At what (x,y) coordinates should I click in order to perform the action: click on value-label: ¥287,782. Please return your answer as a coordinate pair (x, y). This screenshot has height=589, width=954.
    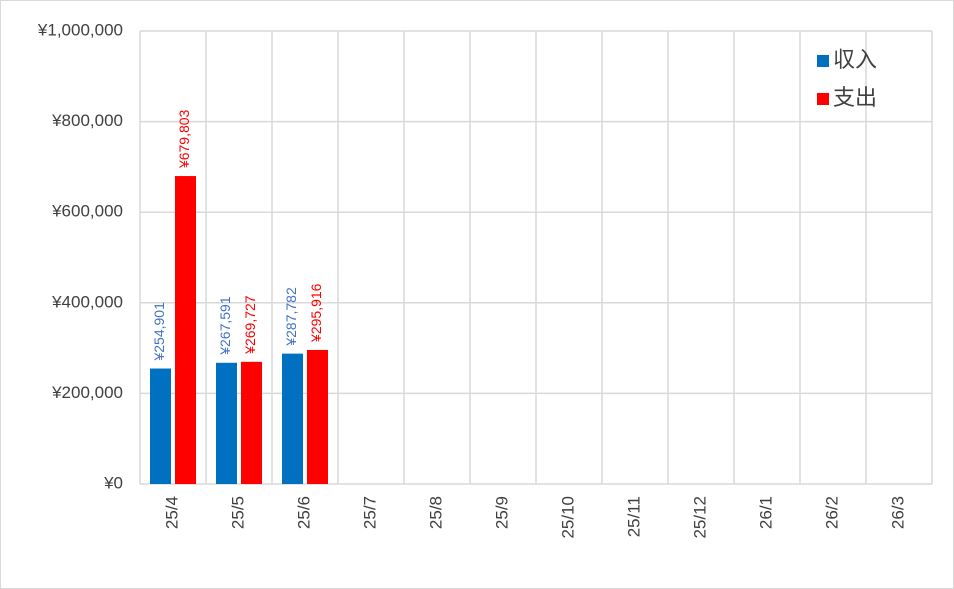
    Looking at the image, I should click on (291, 317).